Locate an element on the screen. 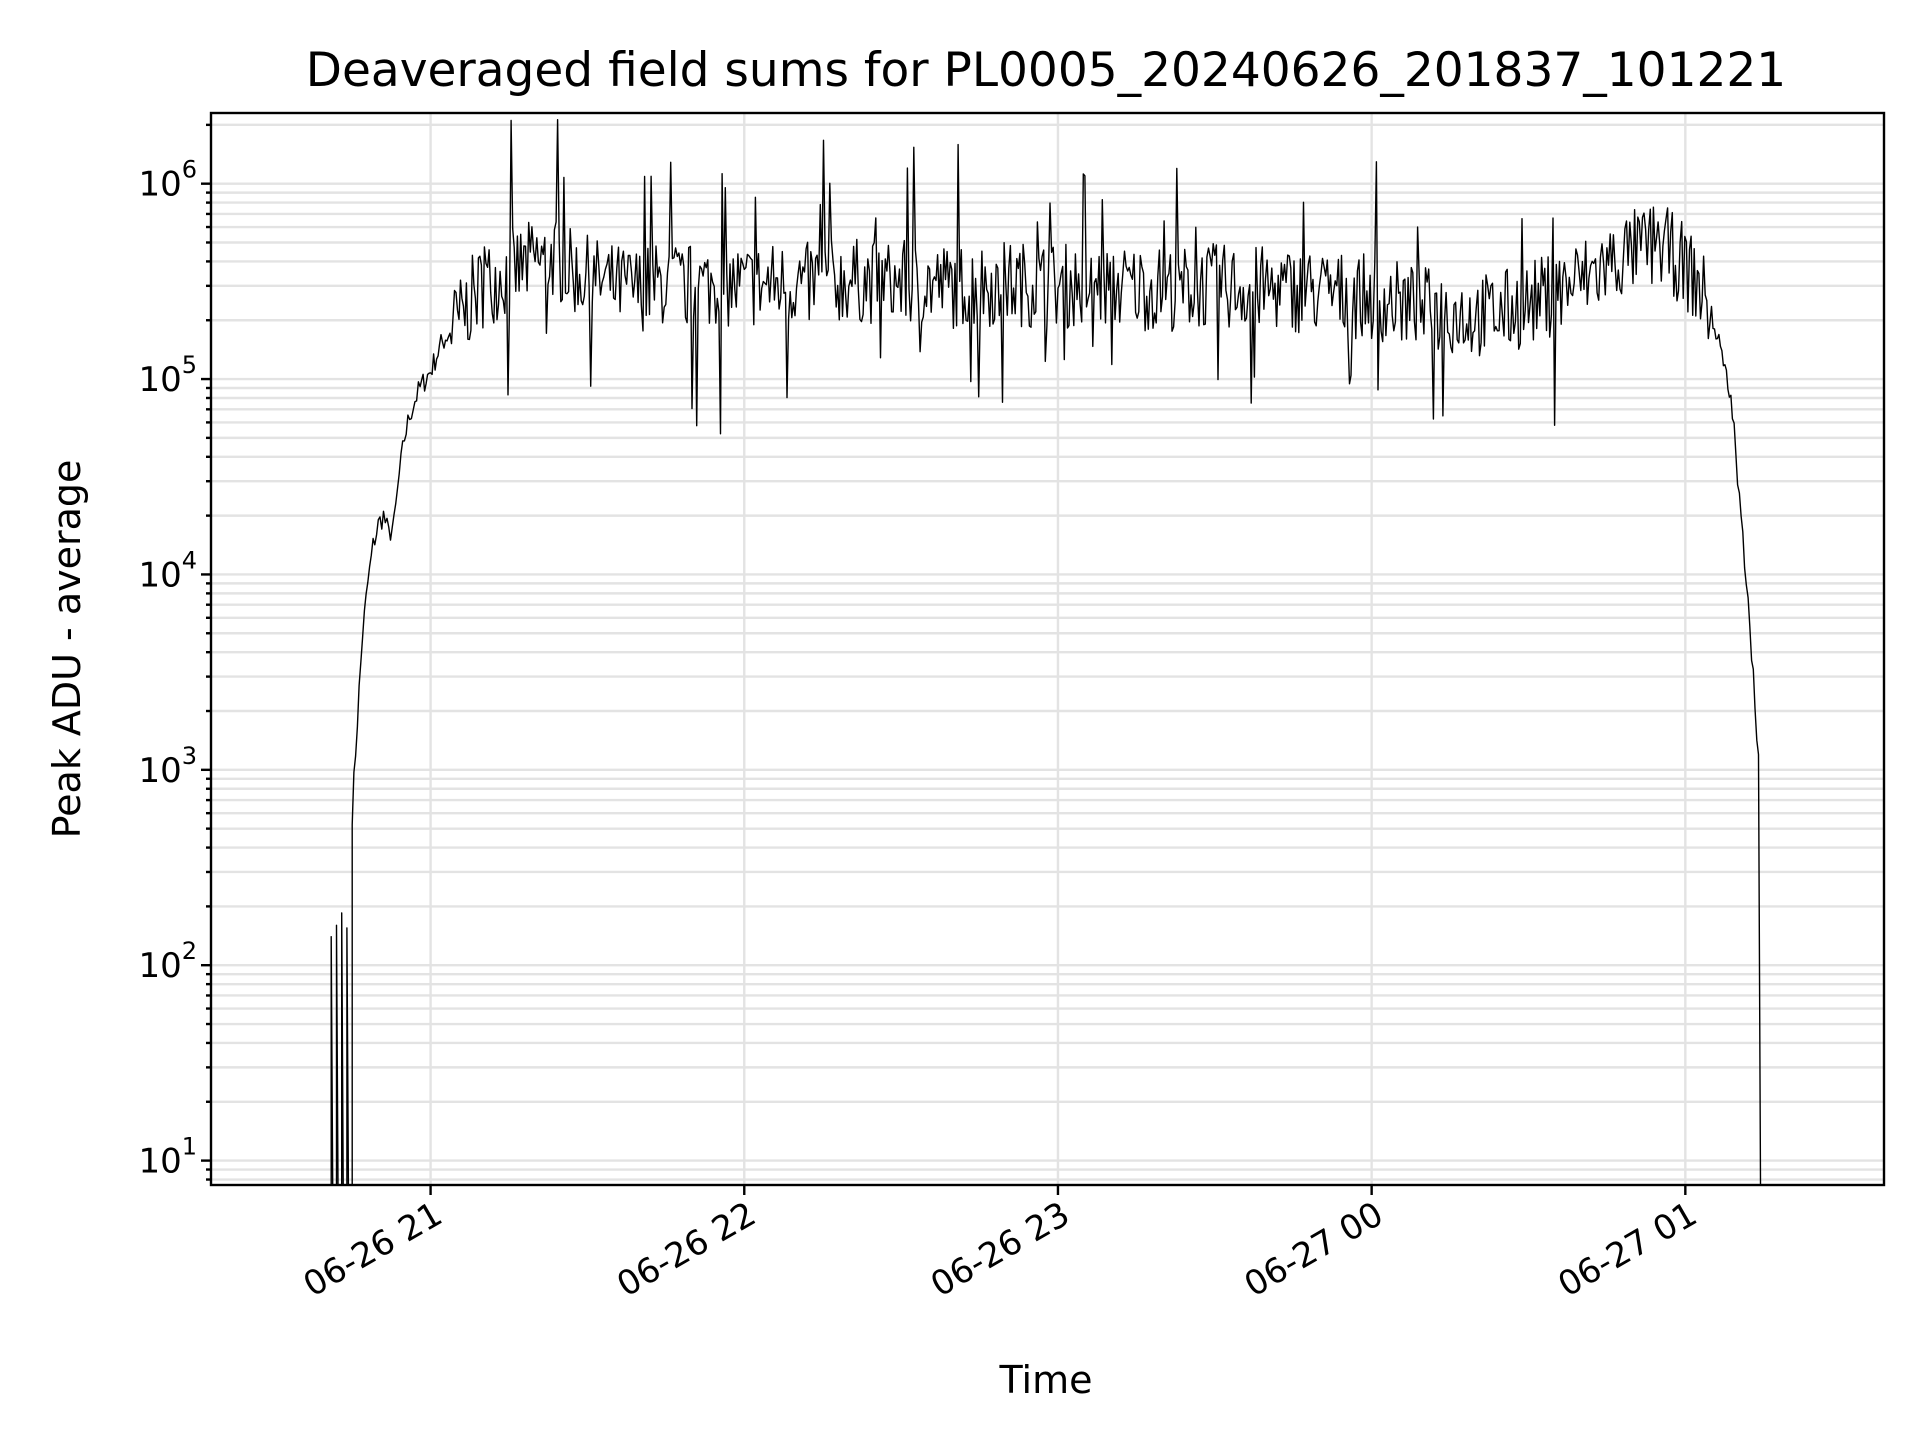  x-axis-label: Time is located at coordinates (1046, 1380).